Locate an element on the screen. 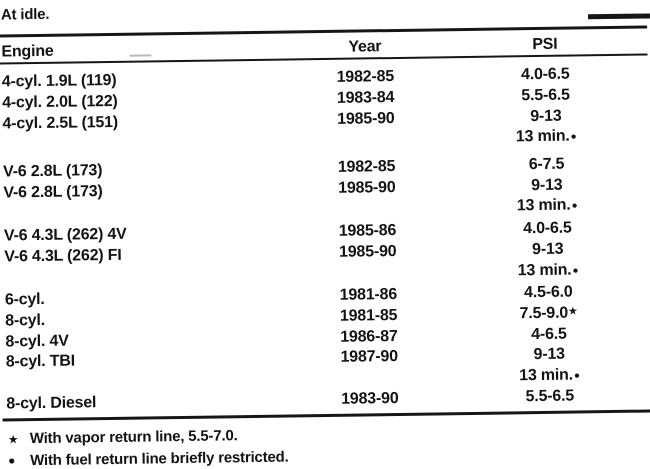 Image resolution: width=650 pixels, height=469 pixels. scan-artifact-dash is located at coordinates (140, 55).